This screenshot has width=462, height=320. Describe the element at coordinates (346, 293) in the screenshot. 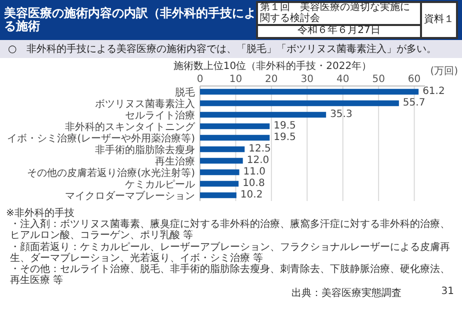

I see `source-note: 出典：美容医療実態調査` at that location.